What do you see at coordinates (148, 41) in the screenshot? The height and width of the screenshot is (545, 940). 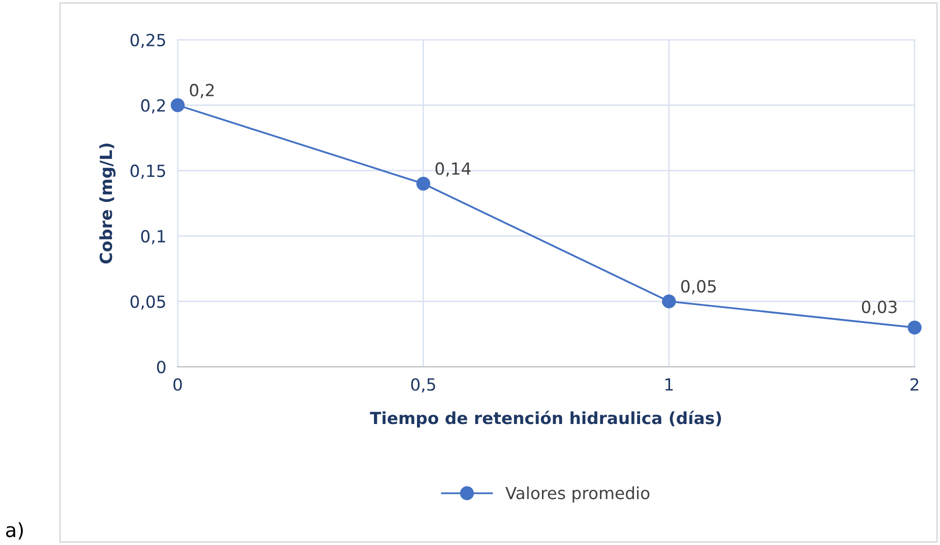 I see `y-tick-label: 0,25` at bounding box center [148, 41].